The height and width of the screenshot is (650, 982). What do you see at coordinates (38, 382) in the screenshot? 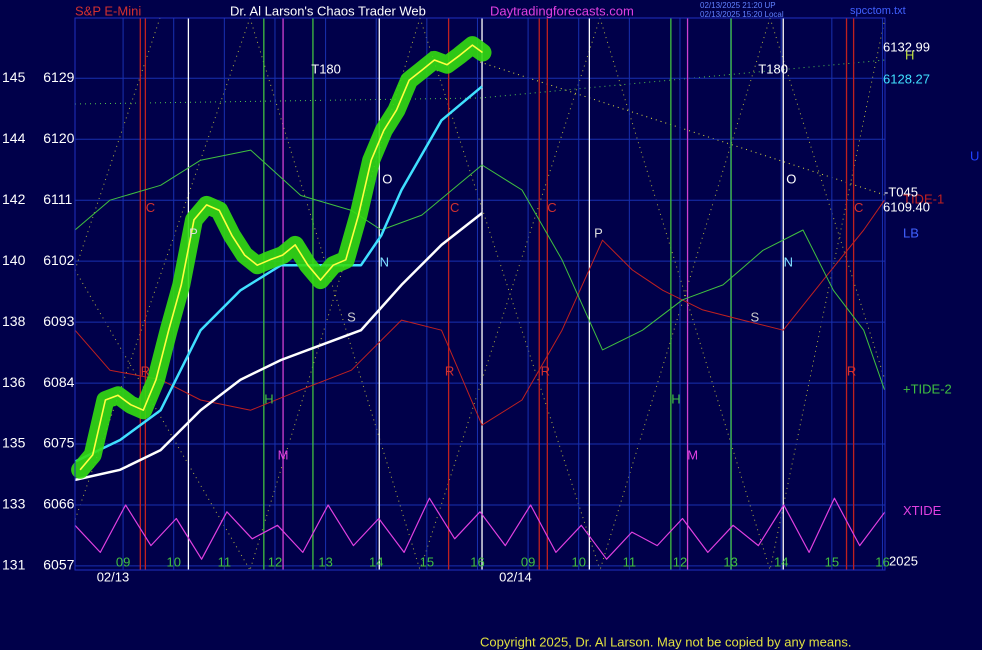
I see `y-tick-label: 136 6084` at bounding box center [38, 382].